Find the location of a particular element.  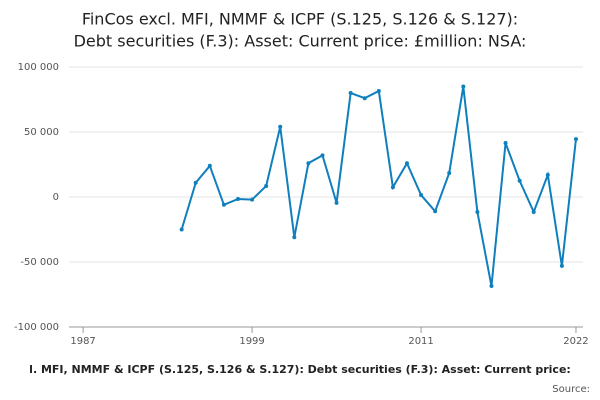

y-tick-label: 100 000 is located at coordinates (38, 67).